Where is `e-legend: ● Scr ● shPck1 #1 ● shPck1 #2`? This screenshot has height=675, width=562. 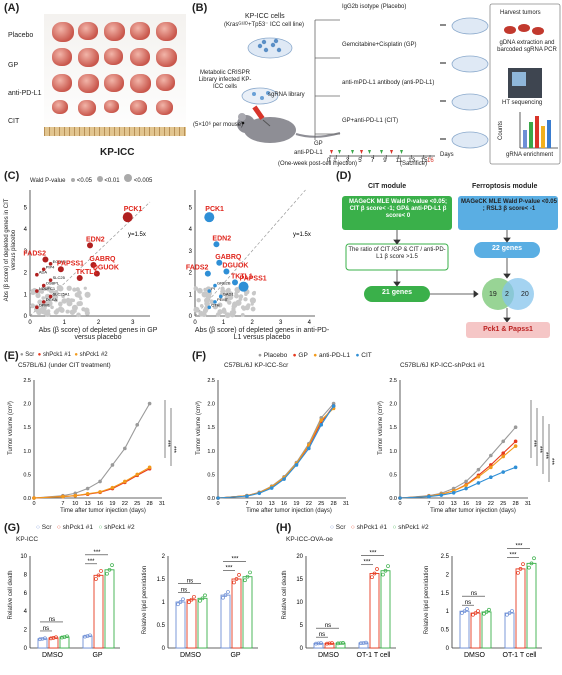 e-legend: ● Scr ● shPck1 #1 ● shPck1 #2 is located at coordinates (64, 355).